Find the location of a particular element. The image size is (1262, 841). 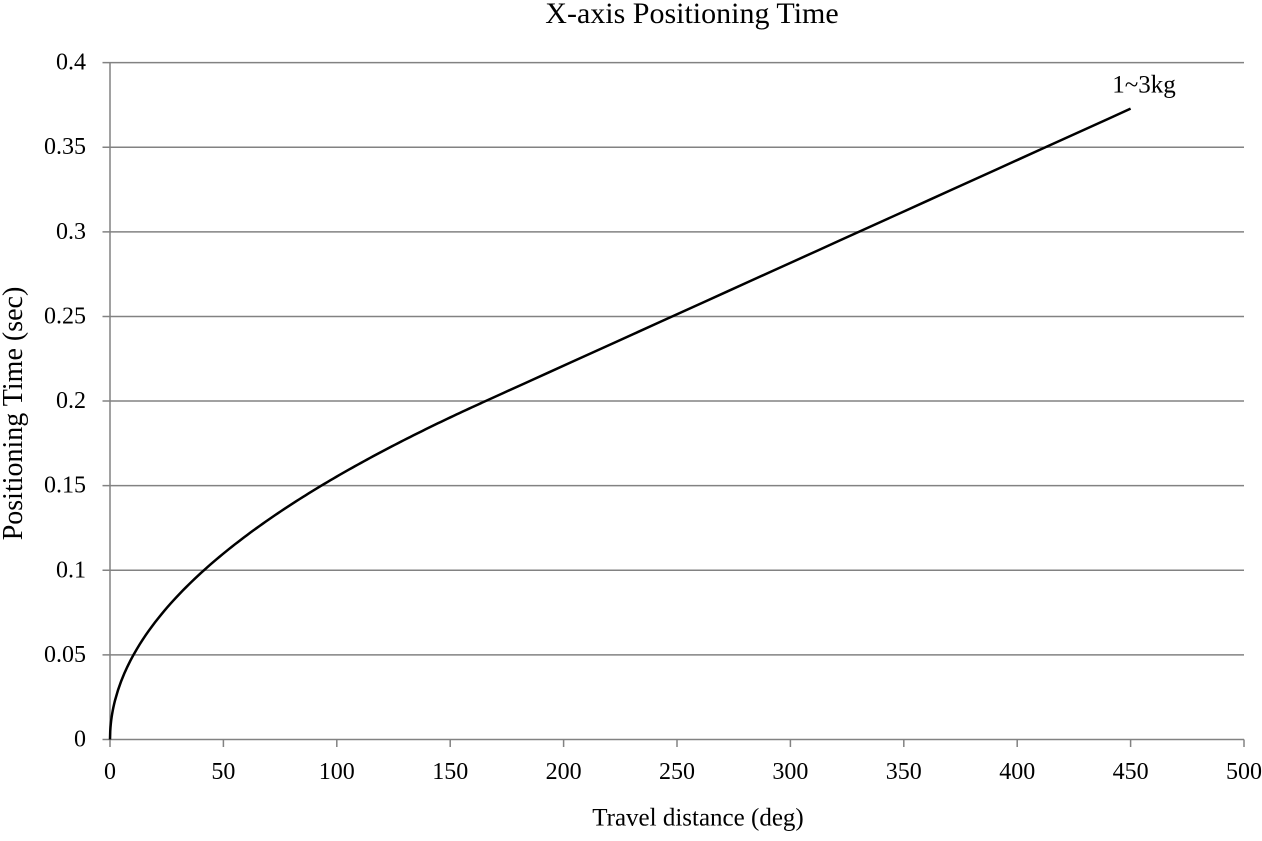

svg-text: 0.25 is located at coordinates (65, 316).